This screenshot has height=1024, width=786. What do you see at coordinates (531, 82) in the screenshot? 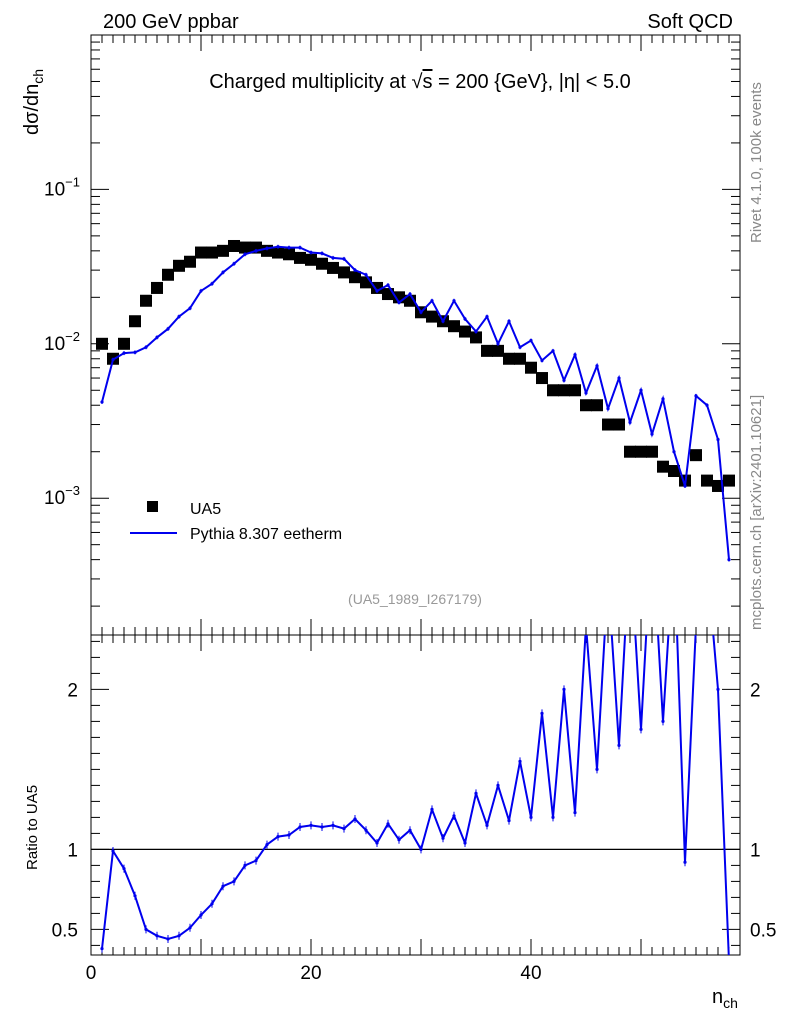
I see `title-post: = 200 {GeV}, |η| < 5.0` at bounding box center [531, 82].